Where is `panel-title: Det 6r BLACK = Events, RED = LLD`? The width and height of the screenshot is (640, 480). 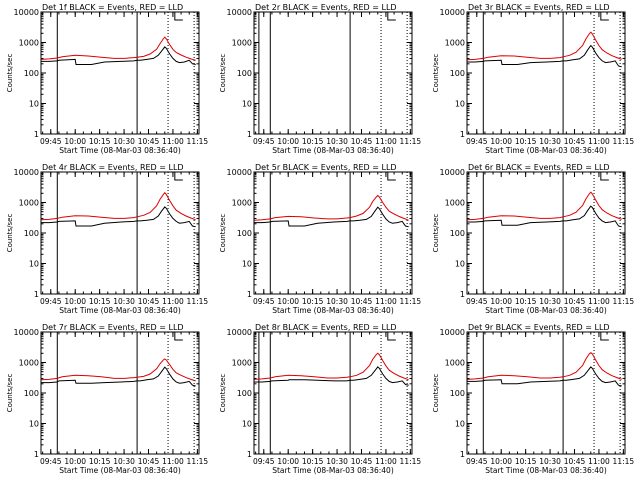
panel-title: Det 6r BLACK = Events, RED = LLD is located at coordinates (539, 167).